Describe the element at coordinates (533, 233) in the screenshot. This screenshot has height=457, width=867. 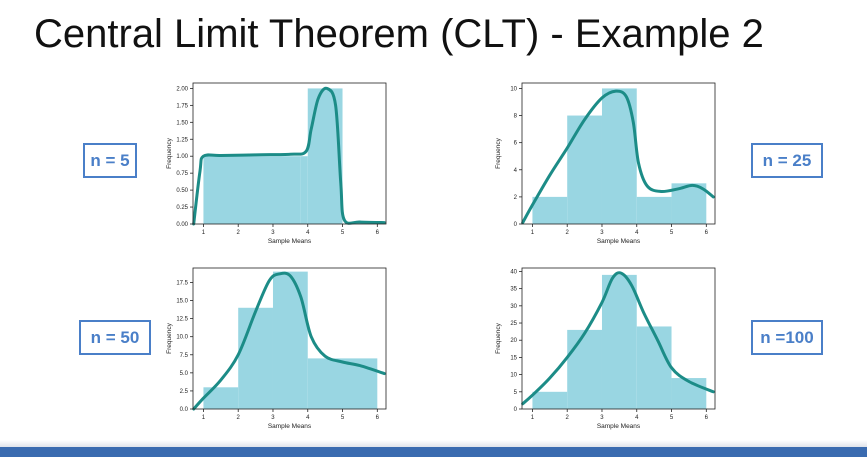
I see `x-tick-label-n25-0: 1` at that location.